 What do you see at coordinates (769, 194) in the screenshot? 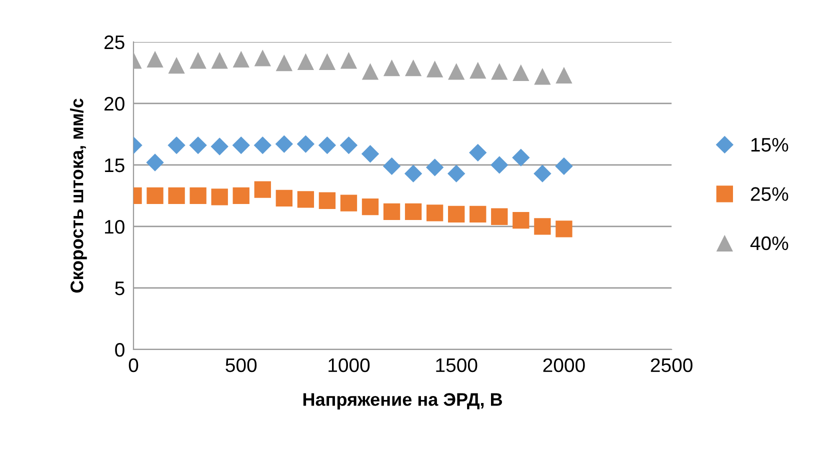
I see `legend-label: 25%` at bounding box center [769, 194].